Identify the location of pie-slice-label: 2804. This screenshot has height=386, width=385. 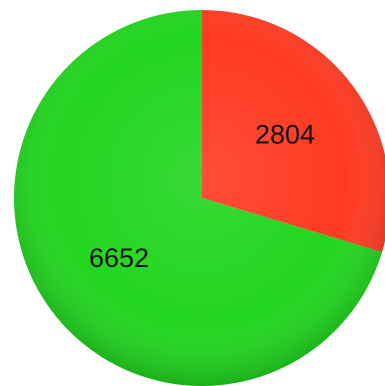
(285, 134).